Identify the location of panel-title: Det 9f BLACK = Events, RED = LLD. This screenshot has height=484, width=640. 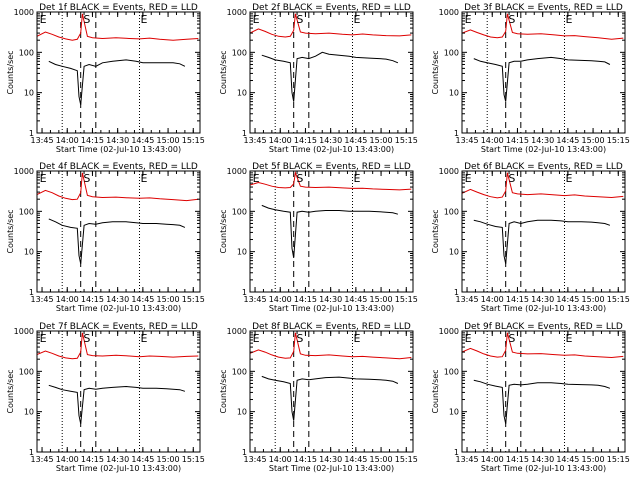
(543, 327).